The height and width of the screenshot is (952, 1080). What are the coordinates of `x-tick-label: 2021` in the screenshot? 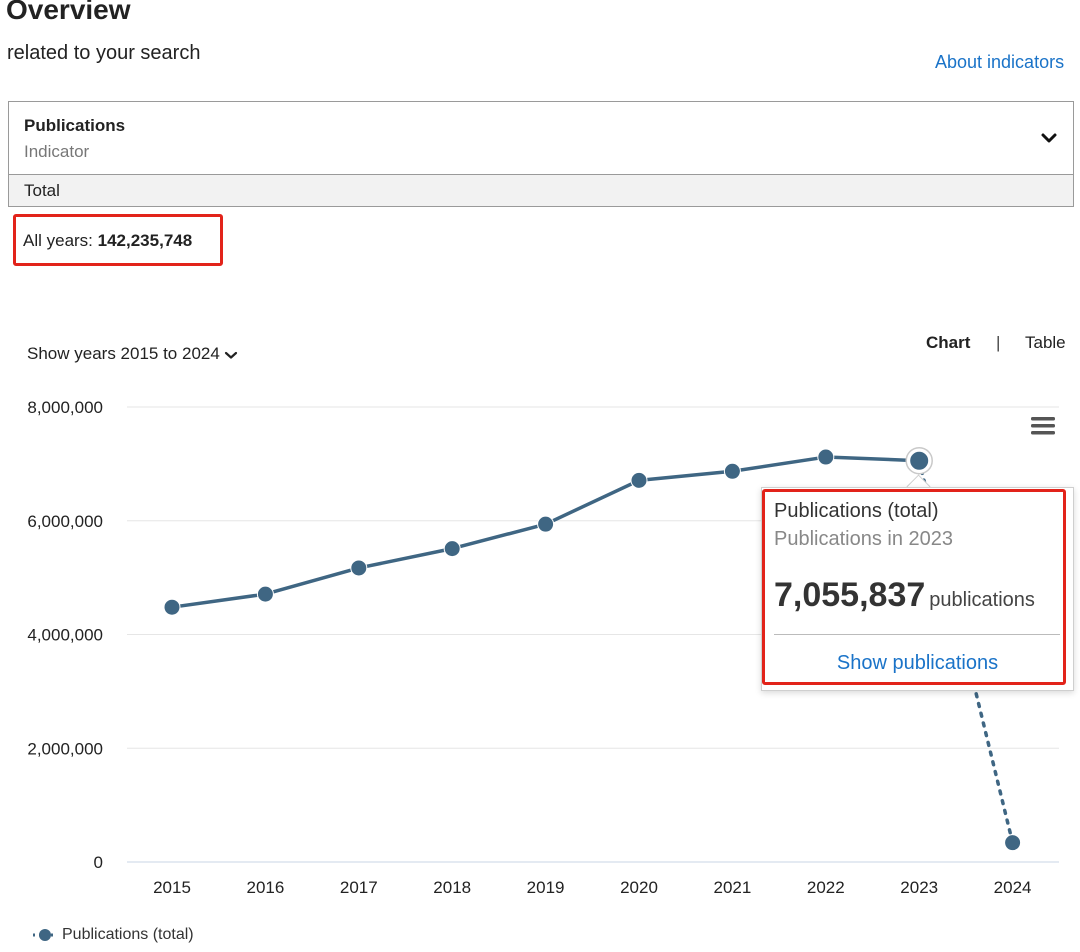 It's located at (732, 887).